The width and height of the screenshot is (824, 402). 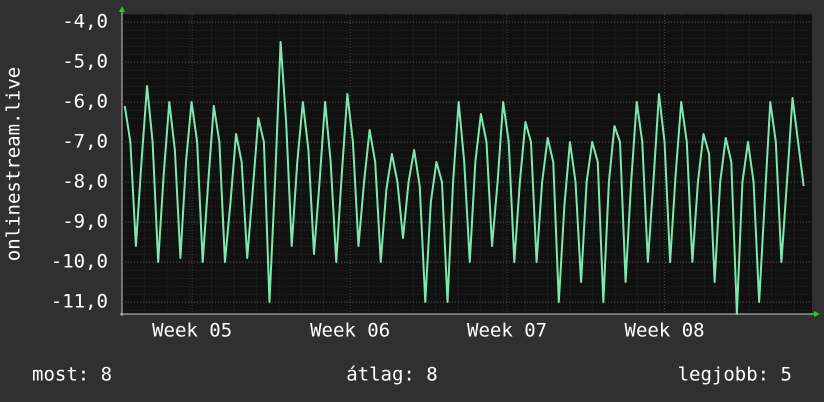 I want to click on y-tick-label: -5,0, so click(x=85, y=62).